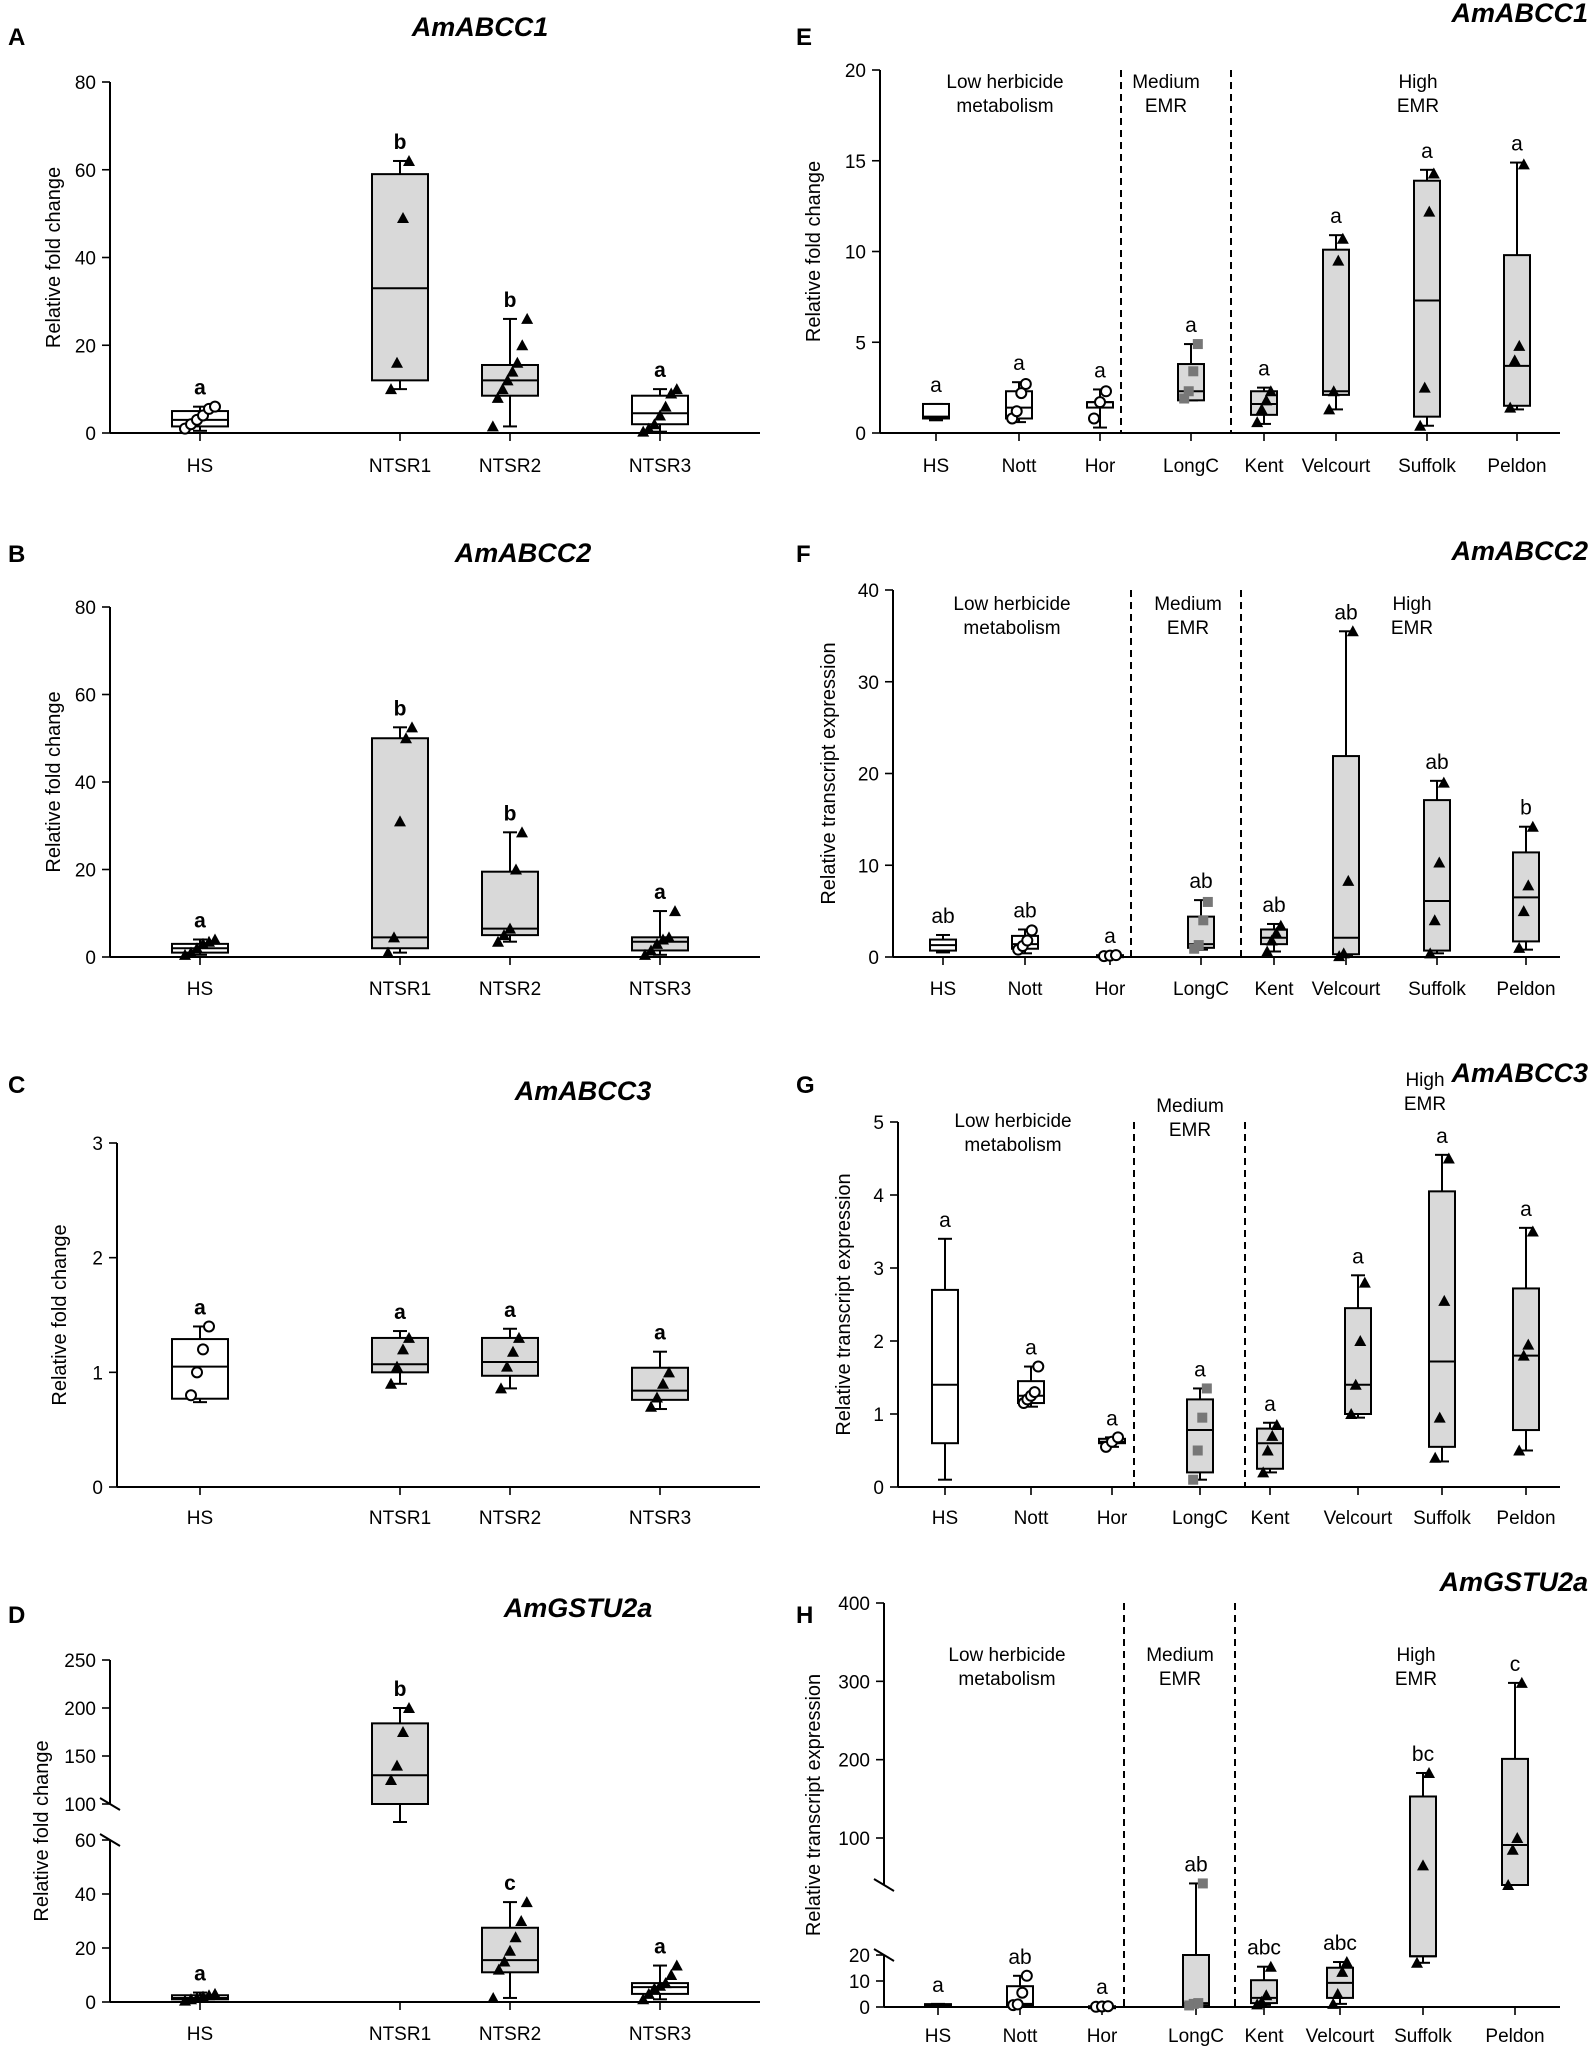 Image resolution: width=1591 pixels, height=2047 pixels. I want to click on x-tick-label: HS, so click(200, 466).